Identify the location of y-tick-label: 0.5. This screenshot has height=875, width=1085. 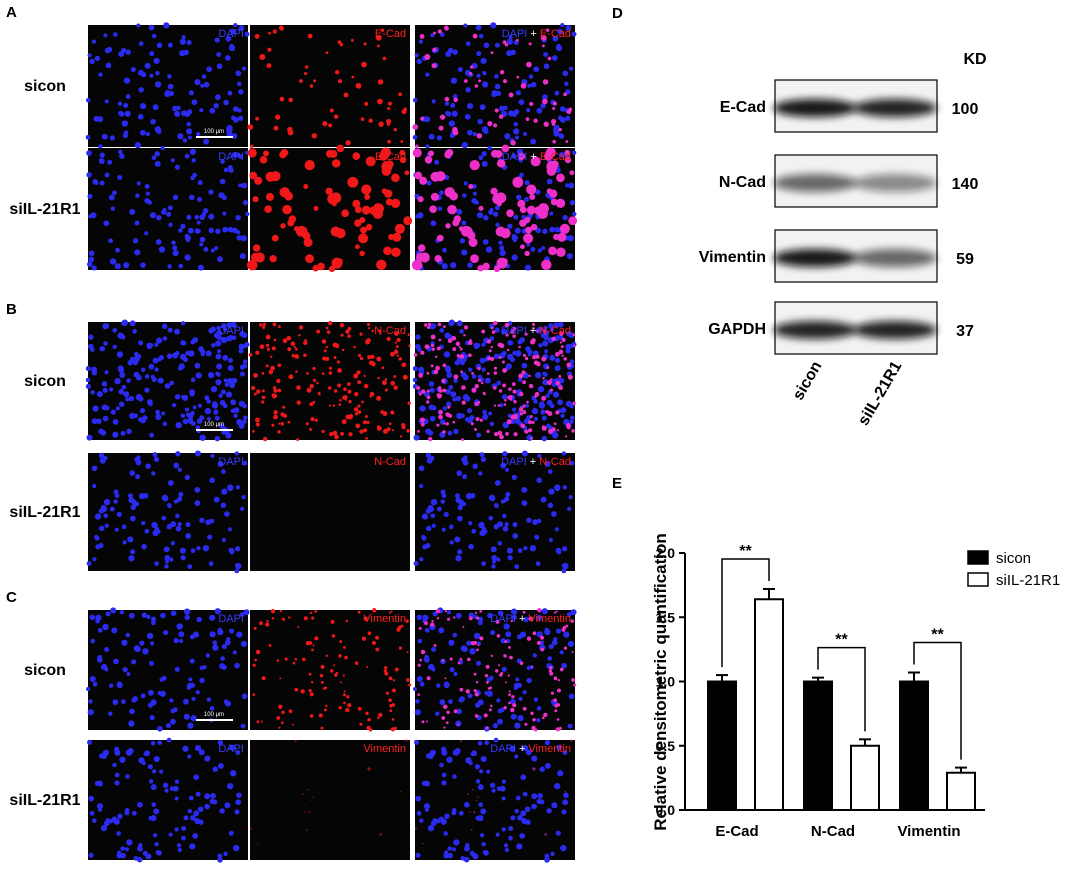
(666, 746).